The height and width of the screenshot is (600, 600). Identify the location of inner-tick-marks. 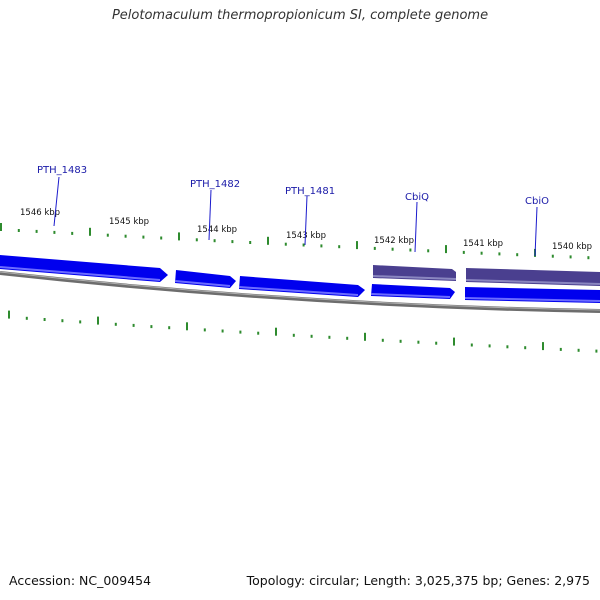
(303, 331).